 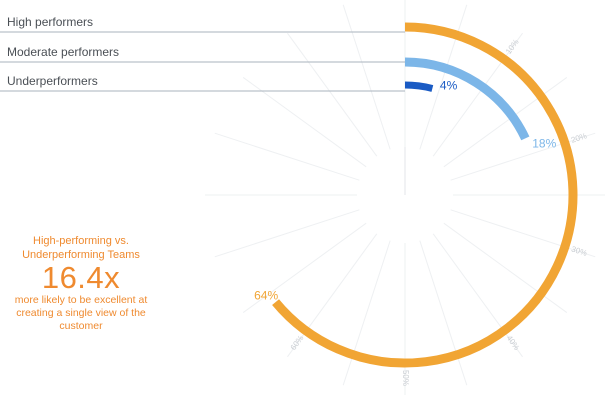 I want to click on tick-label-10: 10%, so click(x=512, y=47).